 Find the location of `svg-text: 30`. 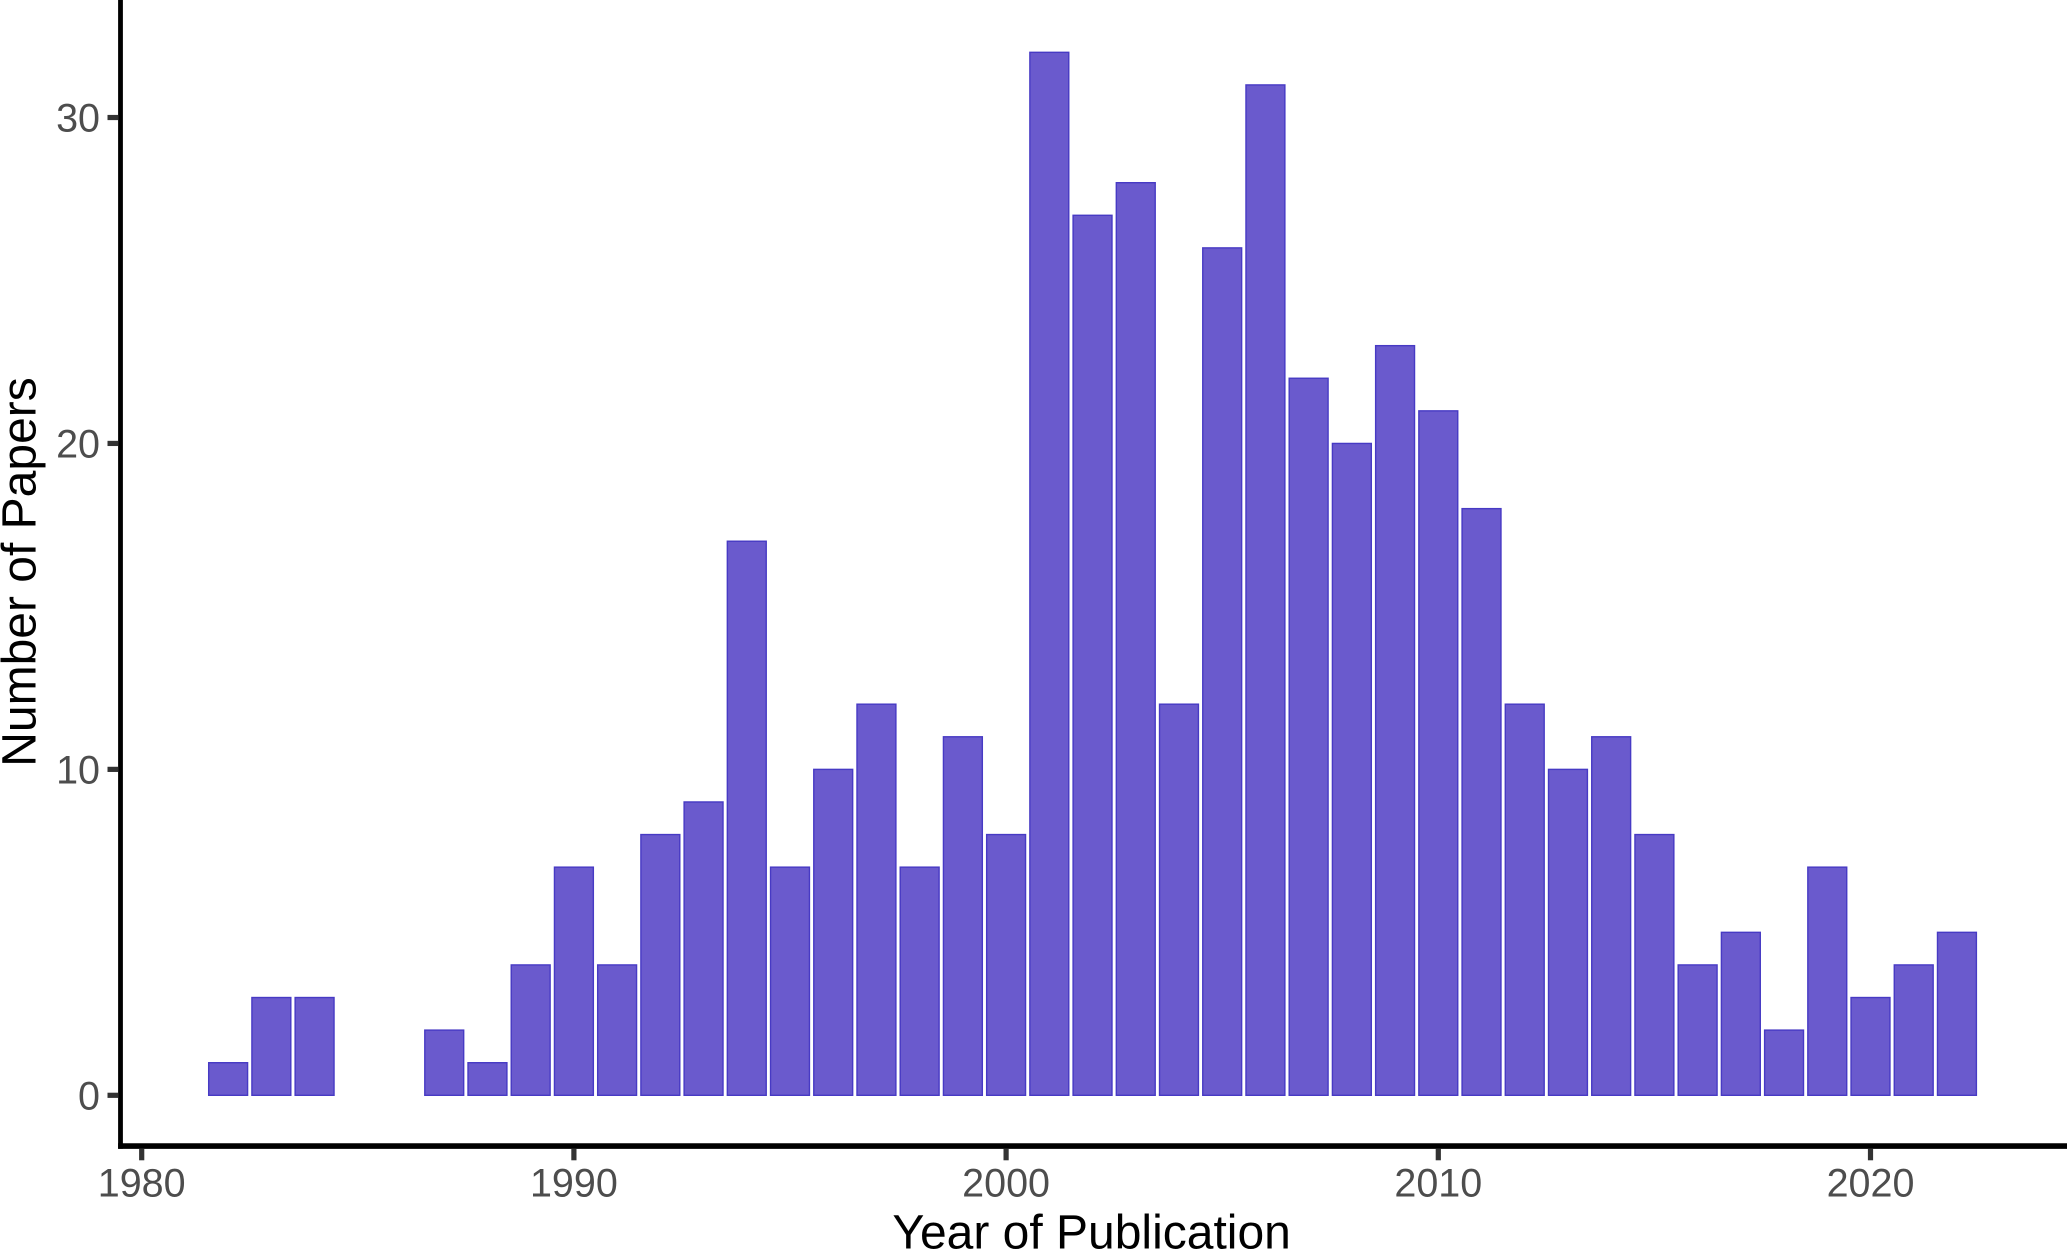

svg-text: 30 is located at coordinates (78, 119).